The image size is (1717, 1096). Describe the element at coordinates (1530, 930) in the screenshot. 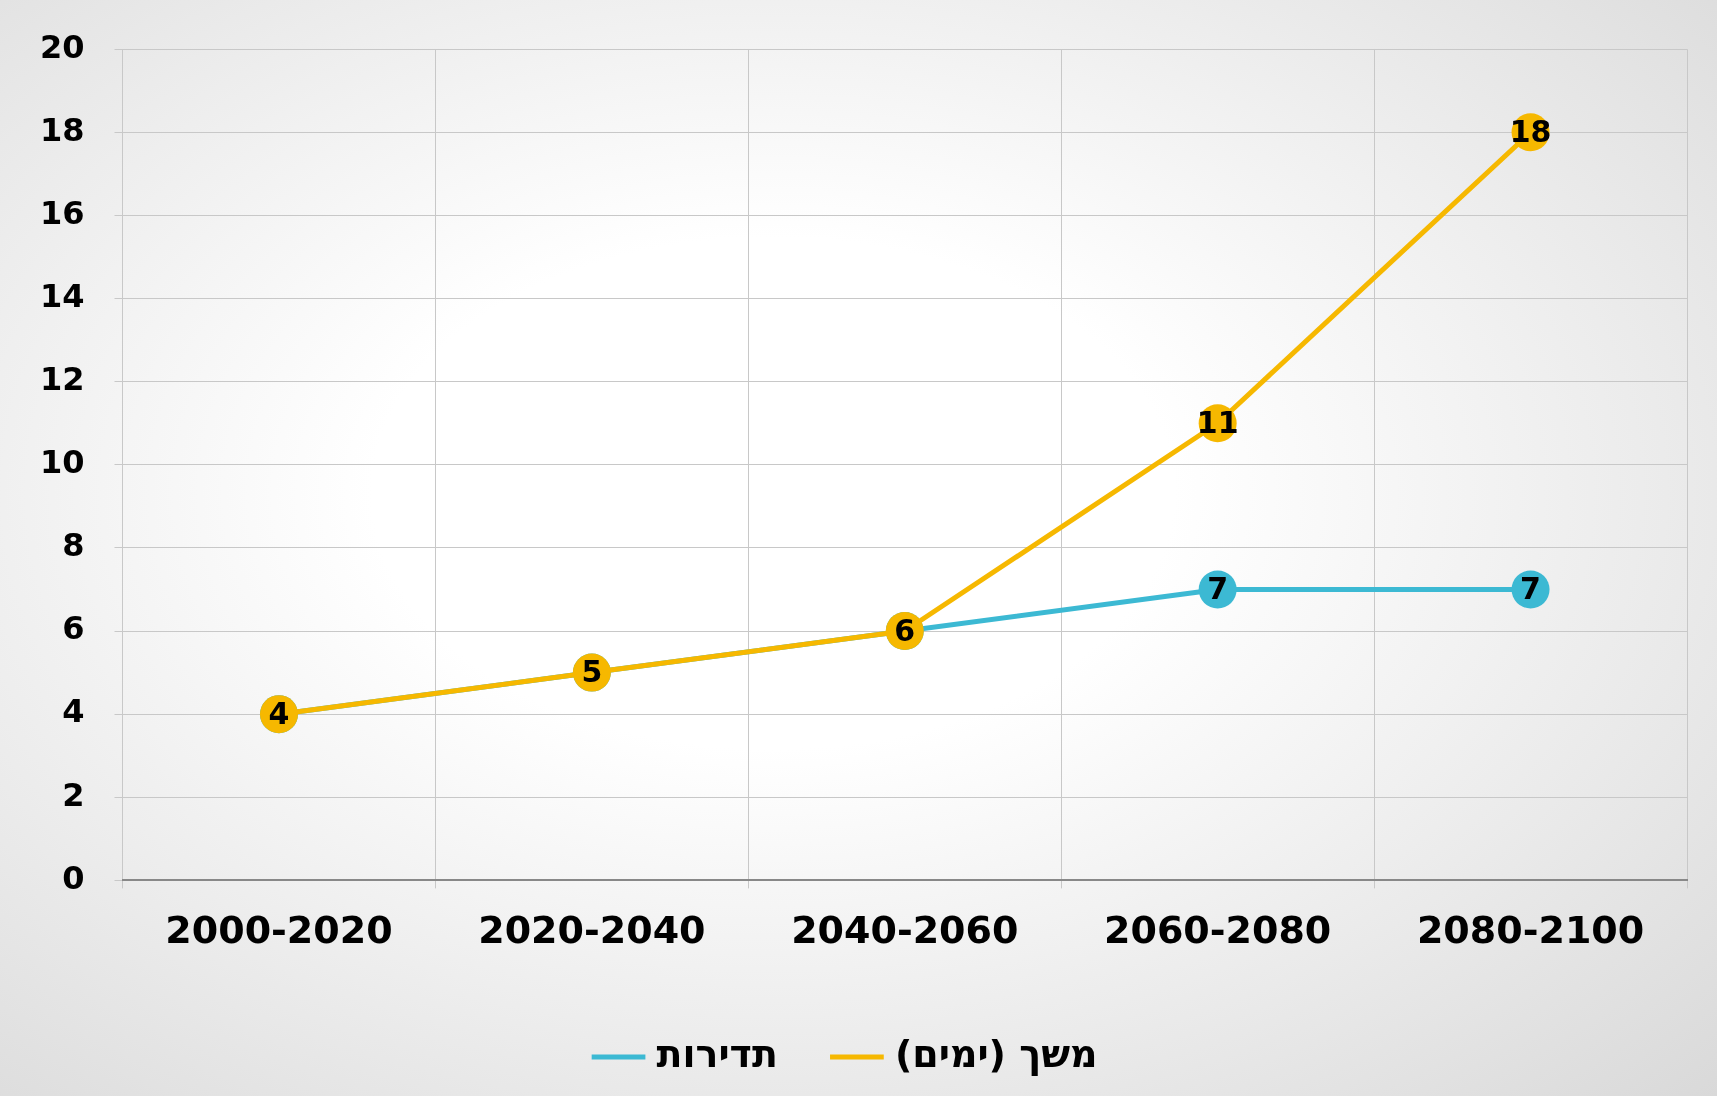

I see `x-tick-label: 2080-2100` at that location.